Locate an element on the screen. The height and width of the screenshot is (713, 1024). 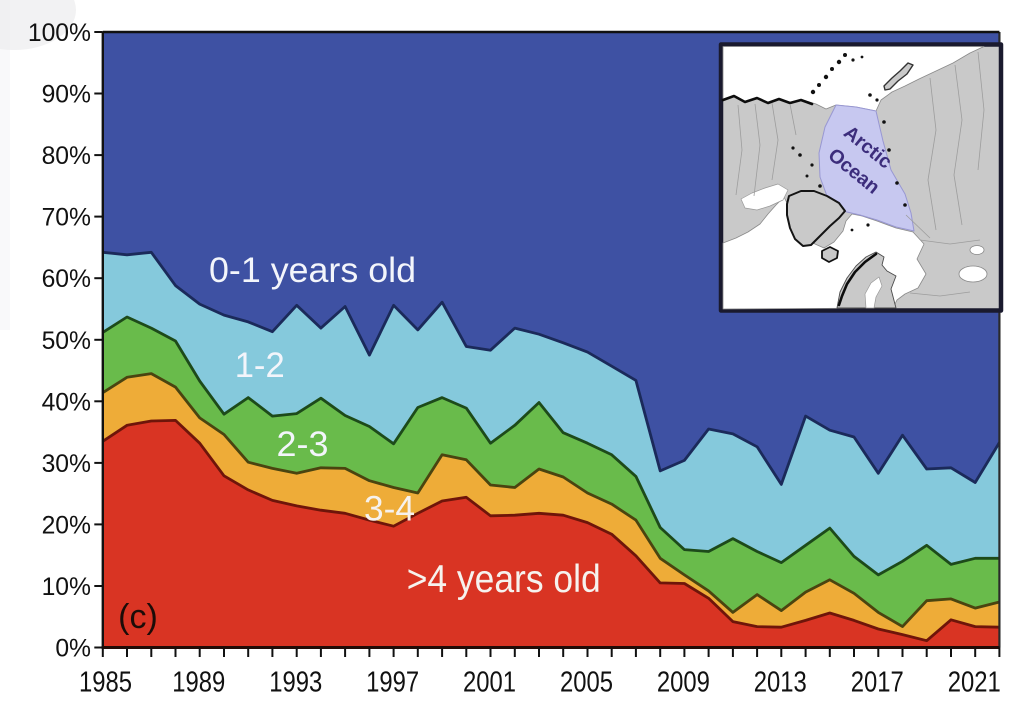
svg-text: (c) is located at coordinates (138, 617).